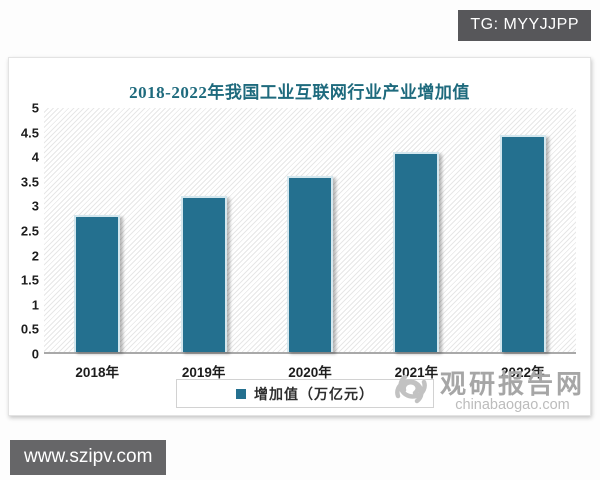  What do you see at coordinates (35, 157) in the screenshot?
I see `y-axis-label-8: 4` at bounding box center [35, 157].